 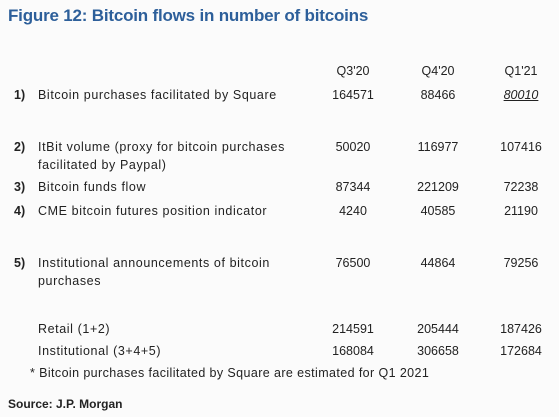 I want to click on table-cell: 306658, so click(x=438, y=351).